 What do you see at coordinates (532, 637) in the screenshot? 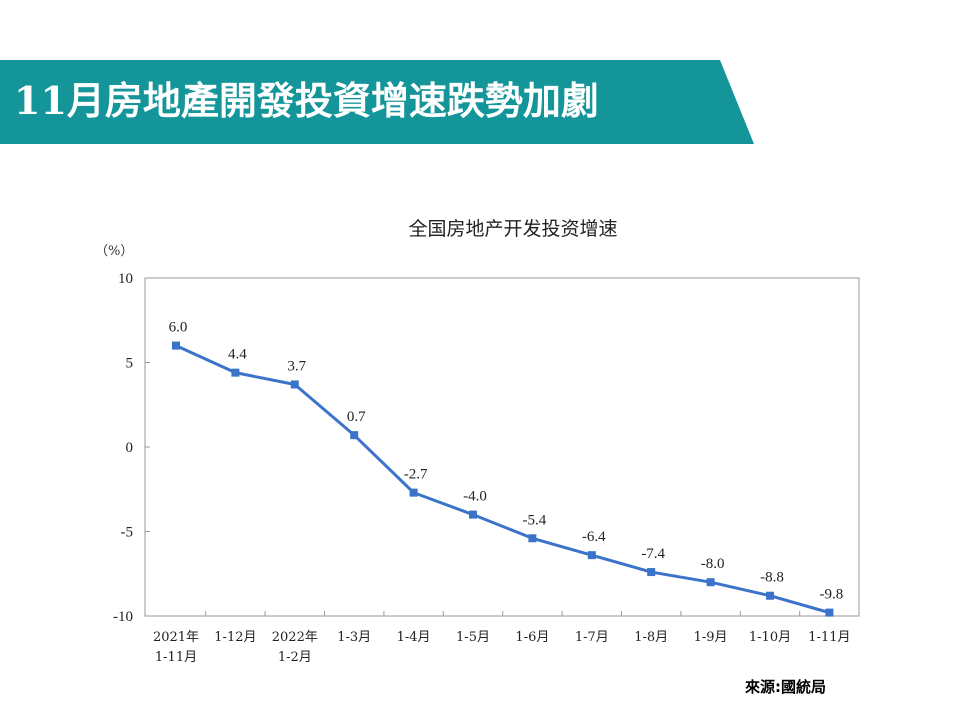
I see `x-tick-label: 1-6月` at bounding box center [532, 637].